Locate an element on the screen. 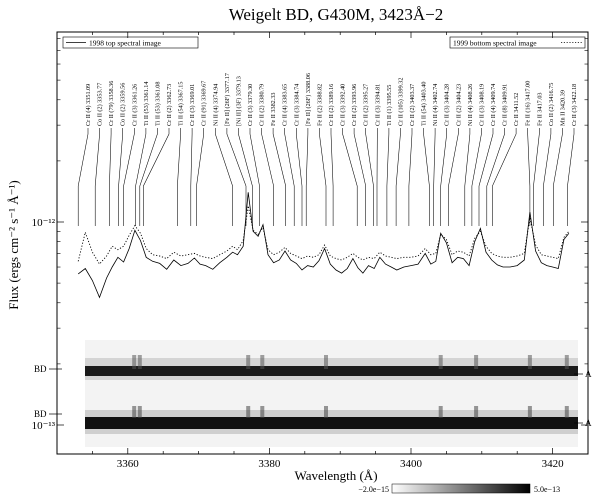  legend-left-label: 1998 top spectral image is located at coordinates (125, 43).